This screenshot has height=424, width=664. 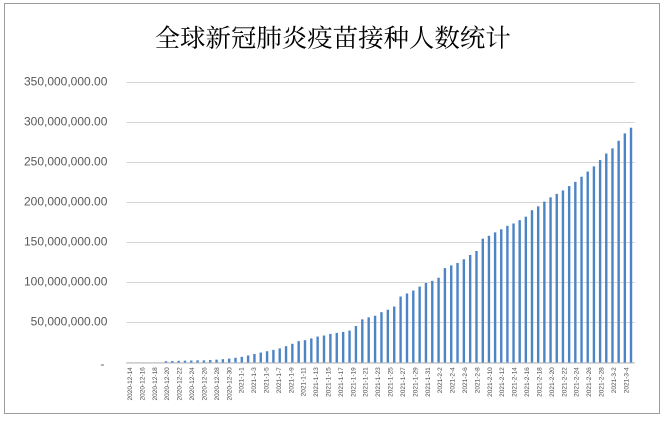 What do you see at coordinates (66, 282) in the screenshot?
I see `svg-text: 100,000,000.00` at bounding box center [66, 282].